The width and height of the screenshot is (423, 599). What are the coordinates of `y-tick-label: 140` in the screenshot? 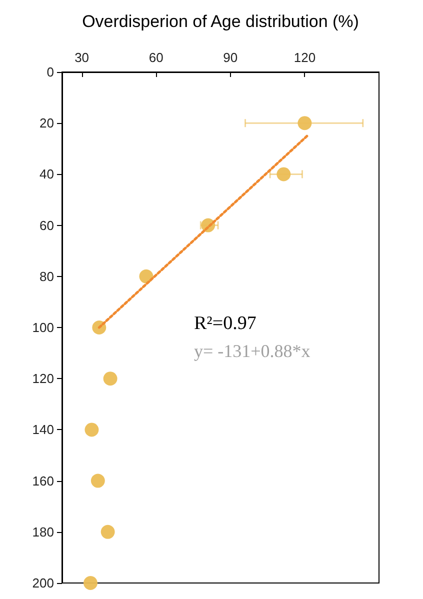 It's located at (43, 430).